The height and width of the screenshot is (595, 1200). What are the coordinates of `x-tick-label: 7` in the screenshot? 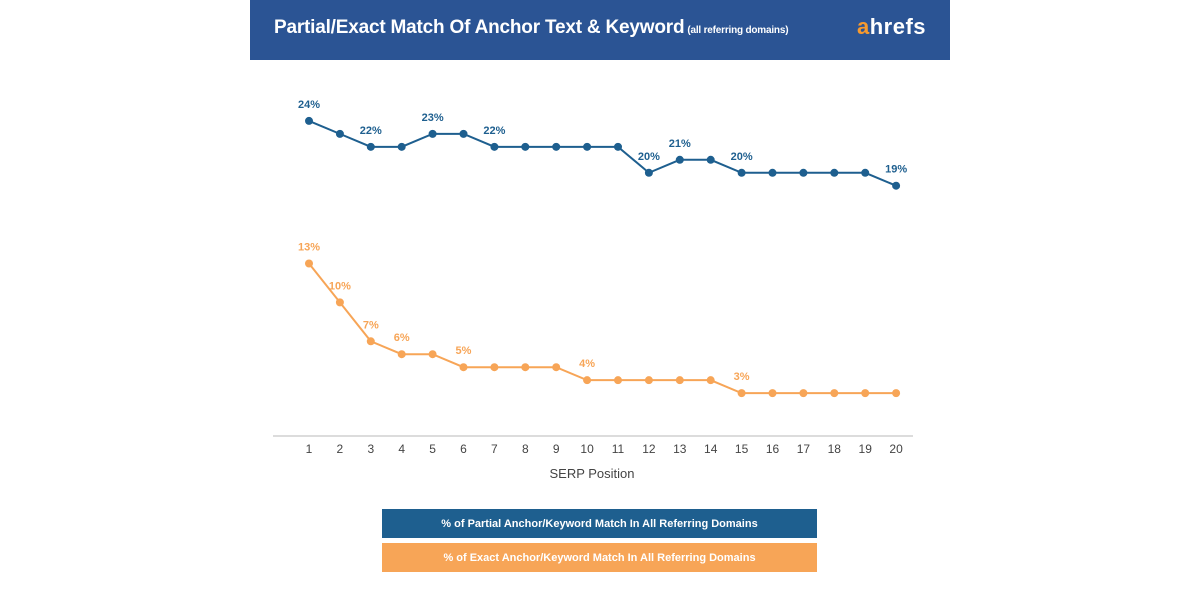 It's located at (494, 449).